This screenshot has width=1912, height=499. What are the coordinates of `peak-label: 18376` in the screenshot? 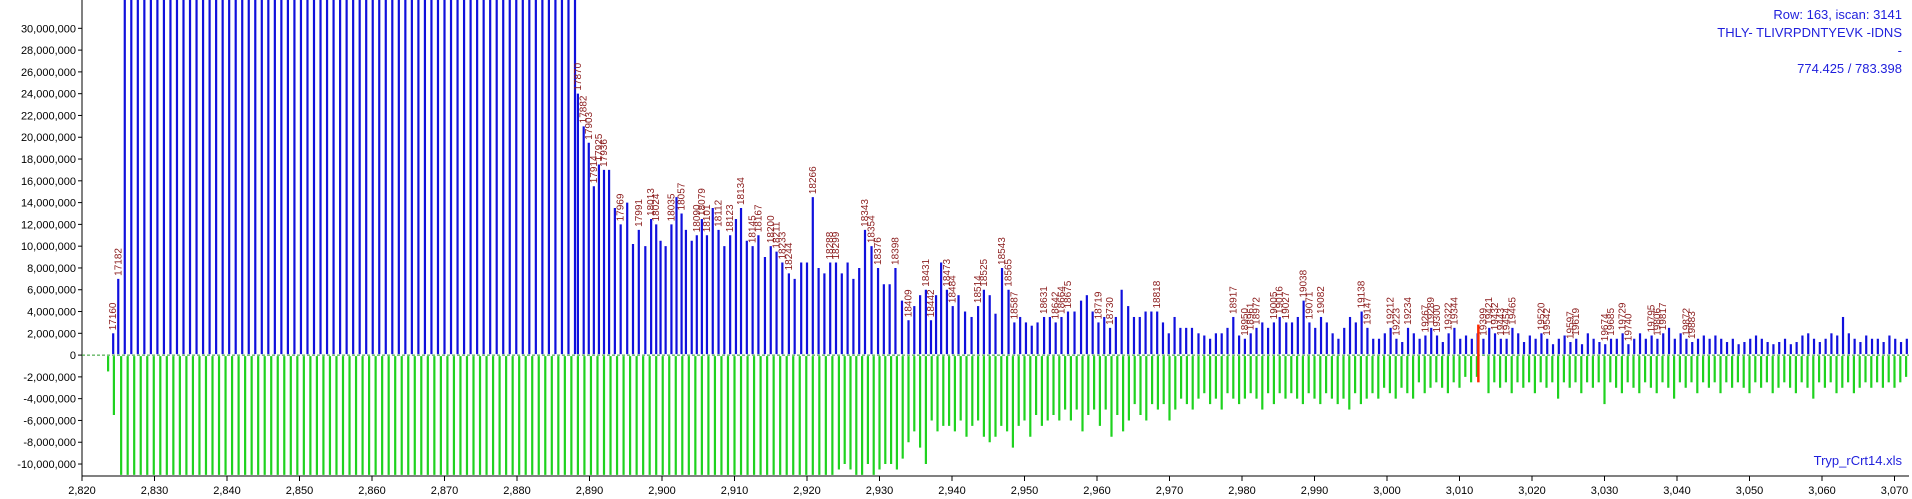 It's located at (878, 251).